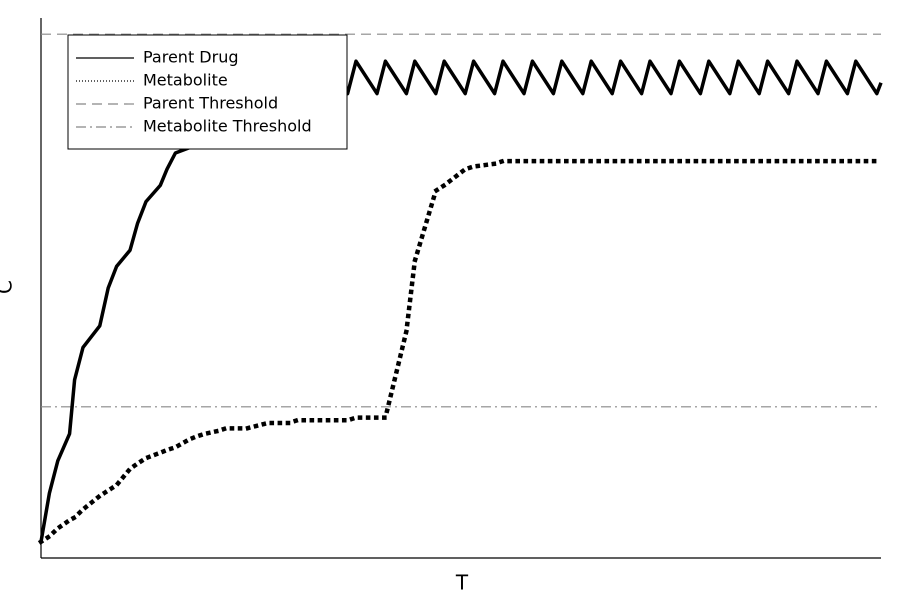 This screenshot has height=600, width=900. What do you see at coordinates (207, 92) in the screenshot?
I see `legend-box` at bounding box center [207, 92].